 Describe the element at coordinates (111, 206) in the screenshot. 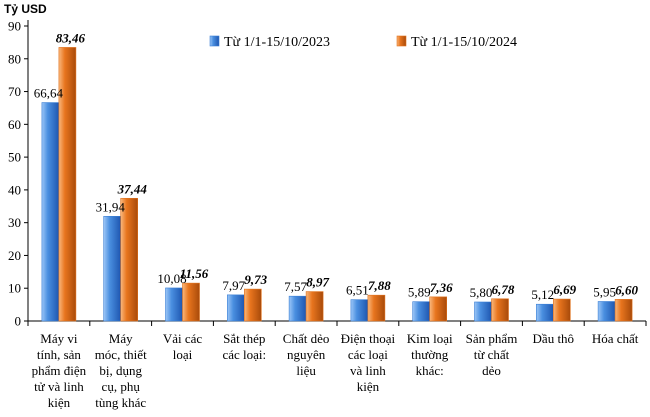

I see `data-label: 31,94` at that location.